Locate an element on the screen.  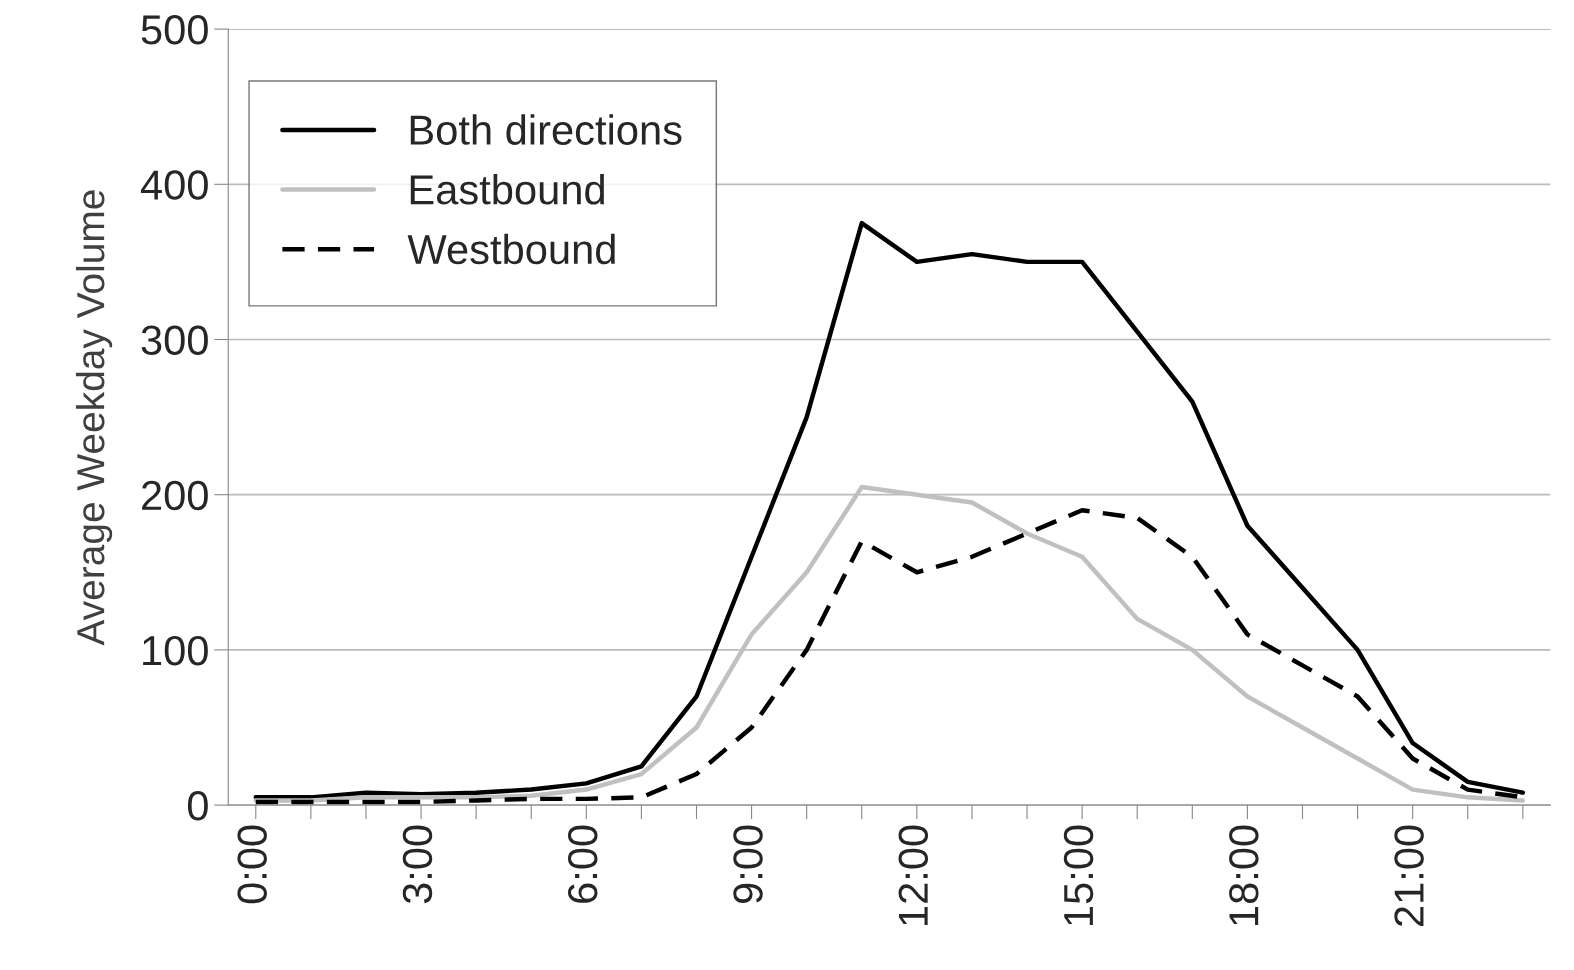
y-tick-label: 0 is located at coordinates (197, 806).